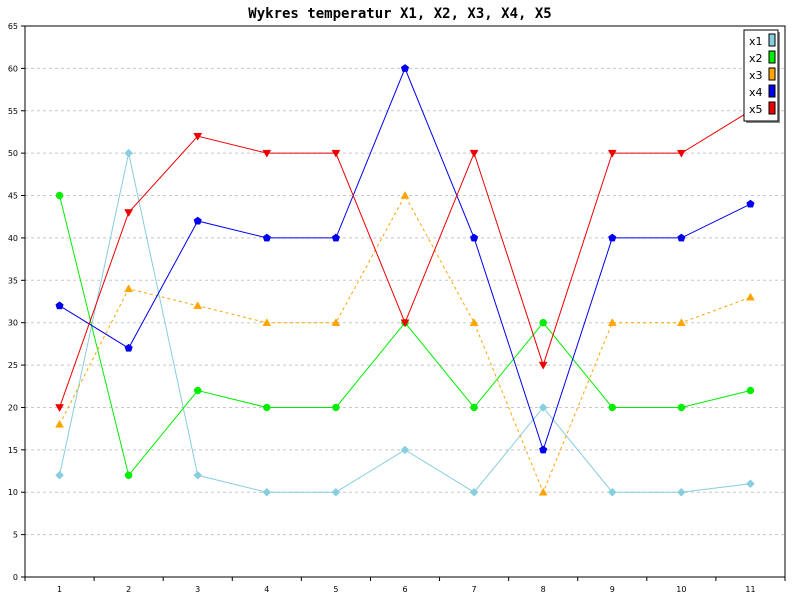 The image size is (800, 600). Describe the element at coordinates (15, 535) in the screenshot. I see `y-tick-label: 5` at that location.